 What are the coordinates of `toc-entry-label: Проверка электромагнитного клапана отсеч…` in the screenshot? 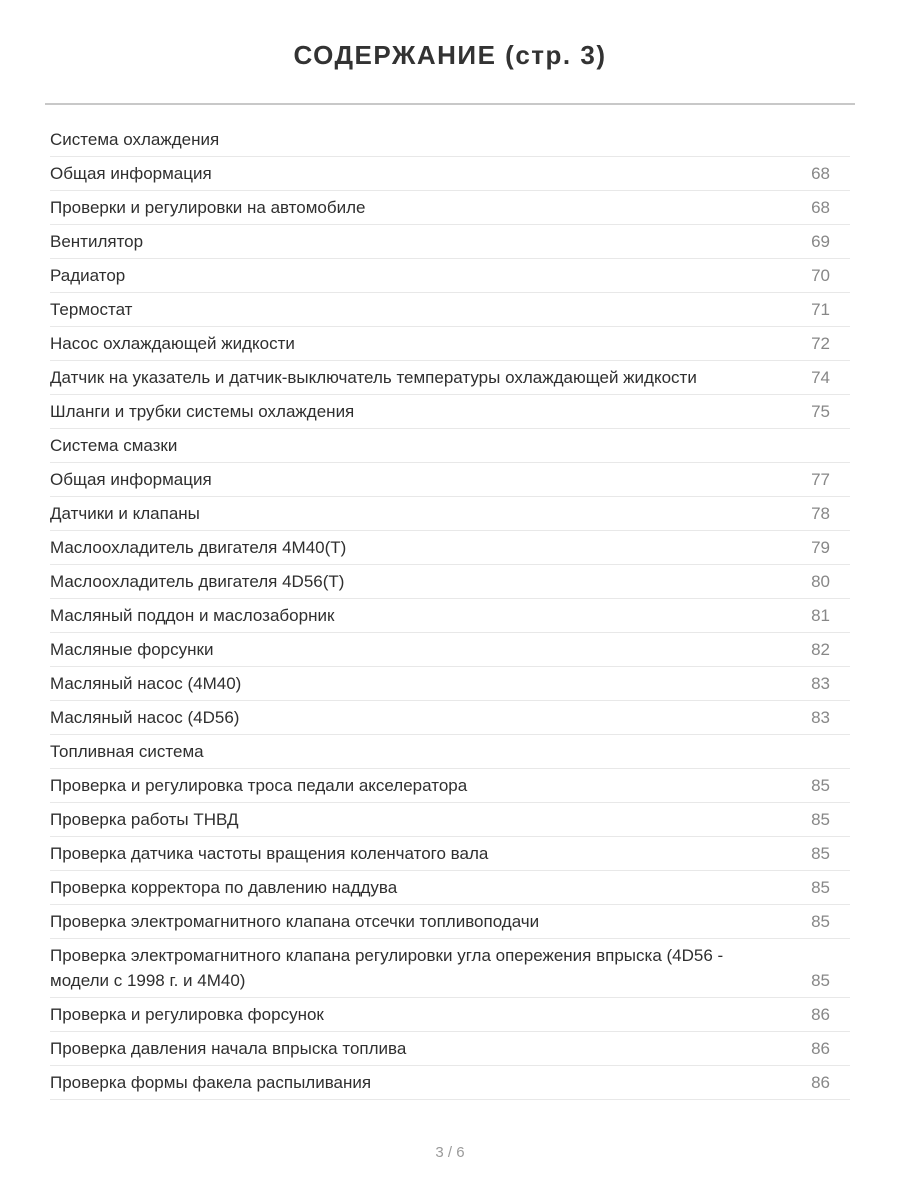 It's located at (295, 921).